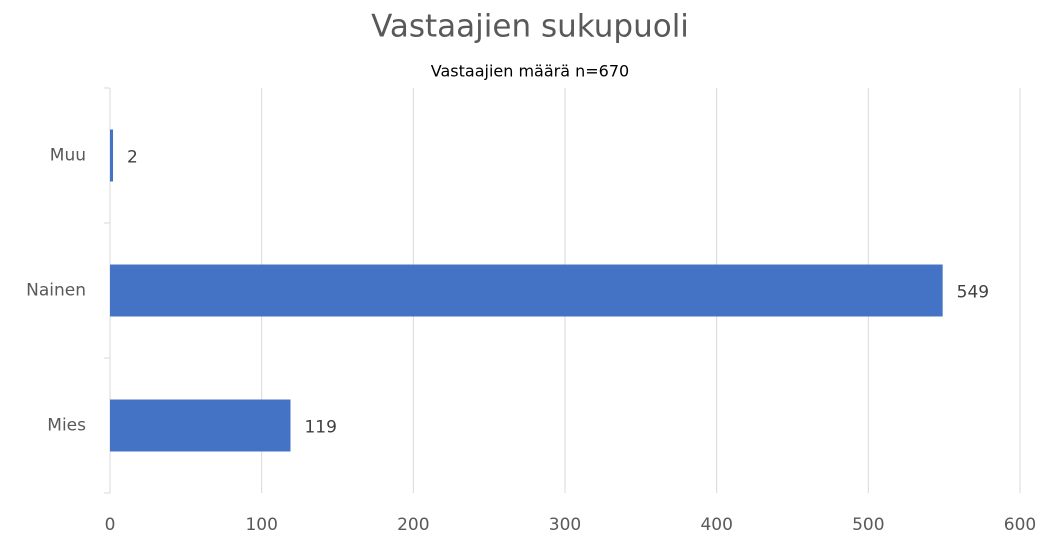  I want to click on x-tick-label: 500, so click(868, 525).